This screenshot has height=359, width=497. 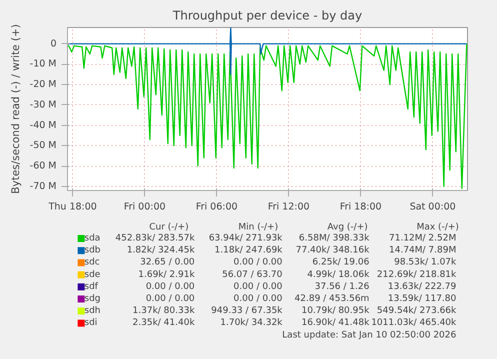 What do you see at coordinates (92, 239) in the screenshot?
I see `legend-label: sda` at bounding box center [92, 239].